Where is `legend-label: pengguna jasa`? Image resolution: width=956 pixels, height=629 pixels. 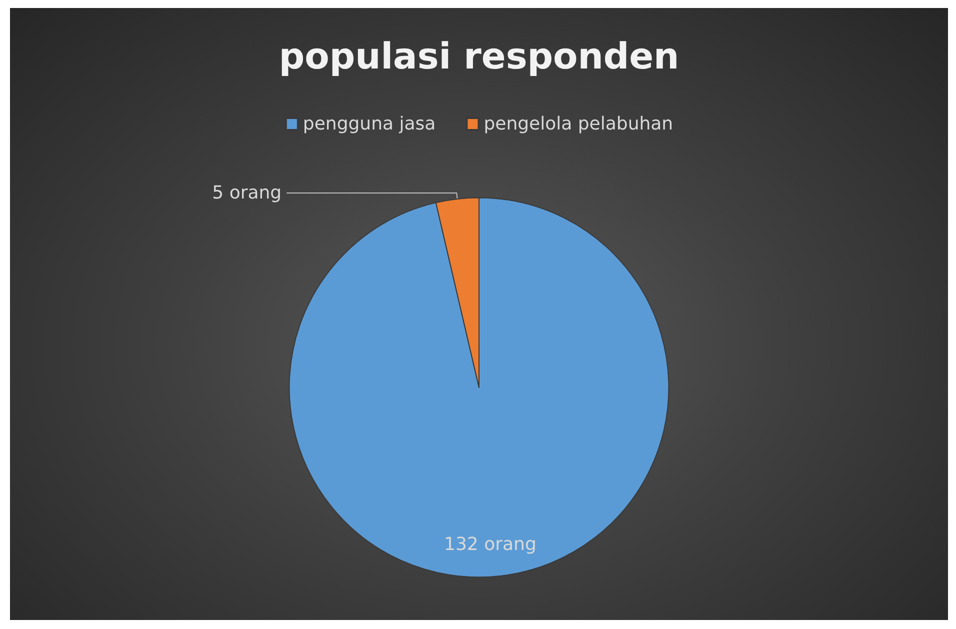
legend-label: pengguna jasa is located at coordinates (369, 124).